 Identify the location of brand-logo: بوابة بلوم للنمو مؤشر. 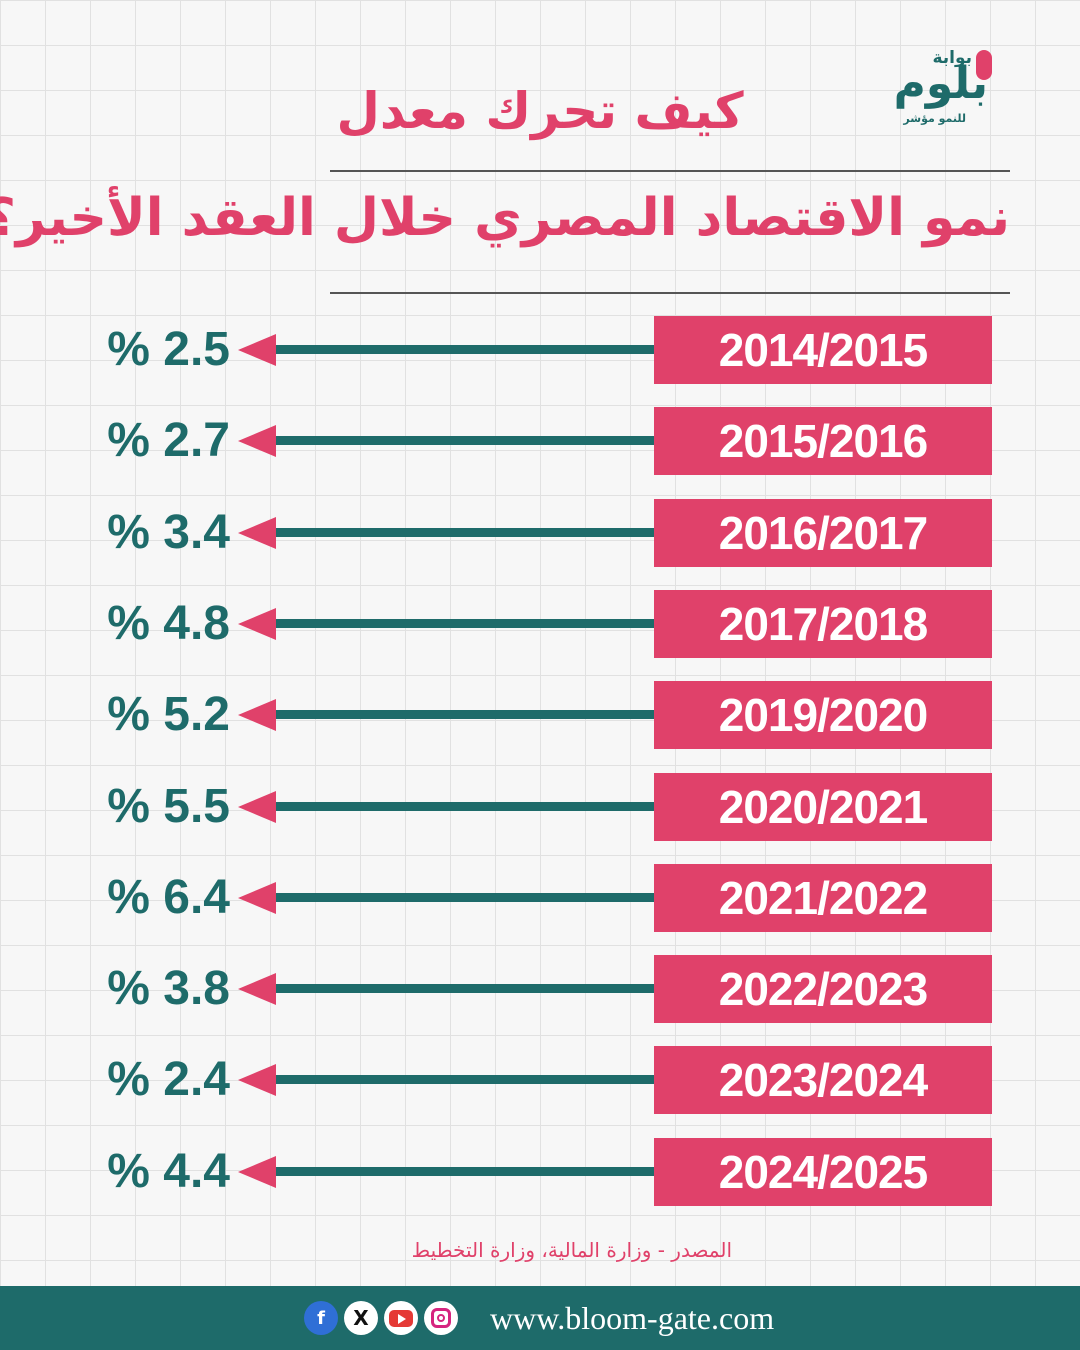
(927, 90).